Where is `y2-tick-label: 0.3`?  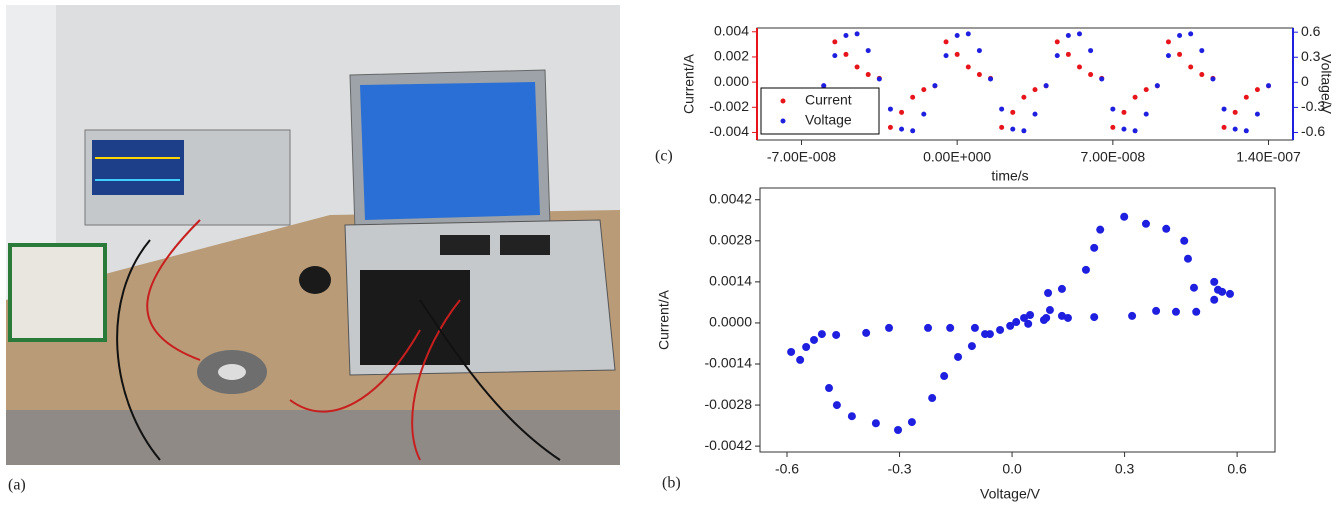 y2-tick-label: 0.3 is located at coordinates (1311, 56).